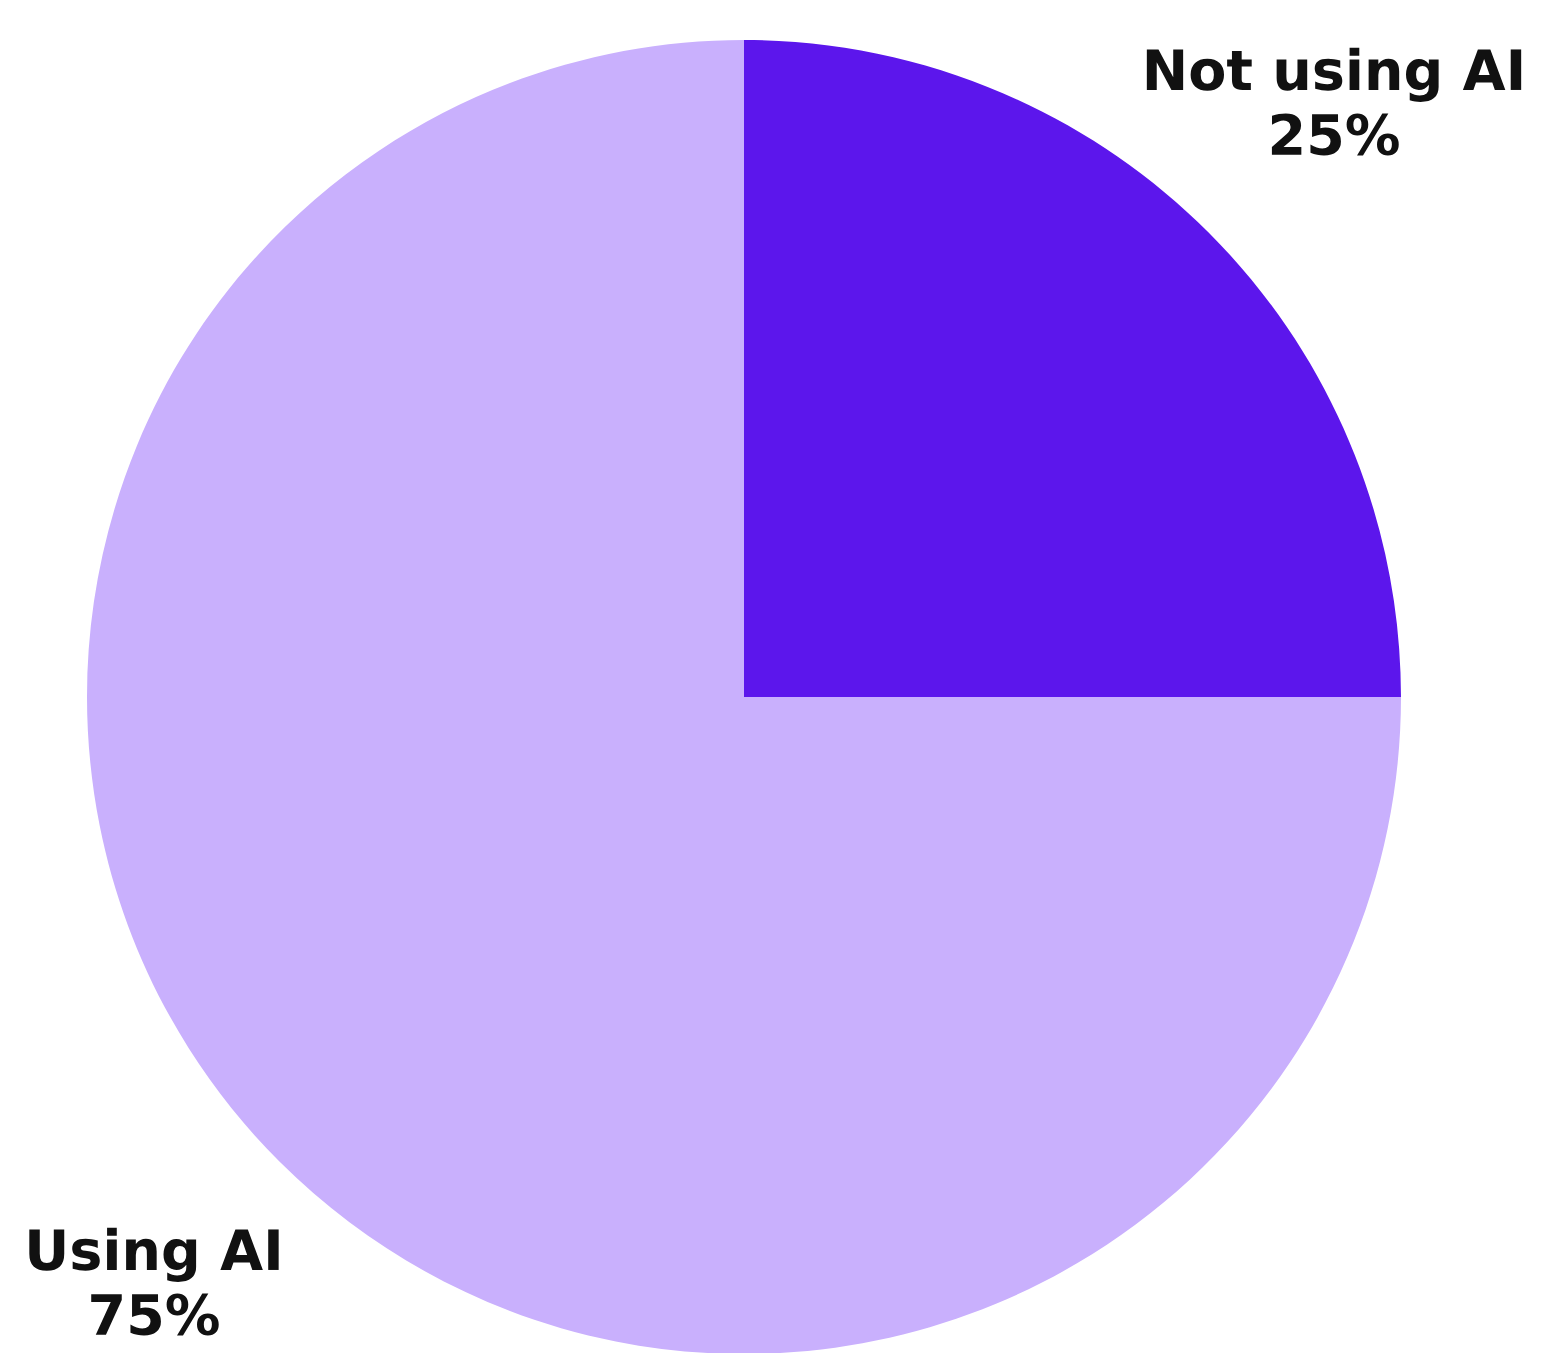 This screenshot has height=1353, width=1562. Describe the element at coordinates (1335, 134) in the screenshot. I see `data-label: 25%` at that location.